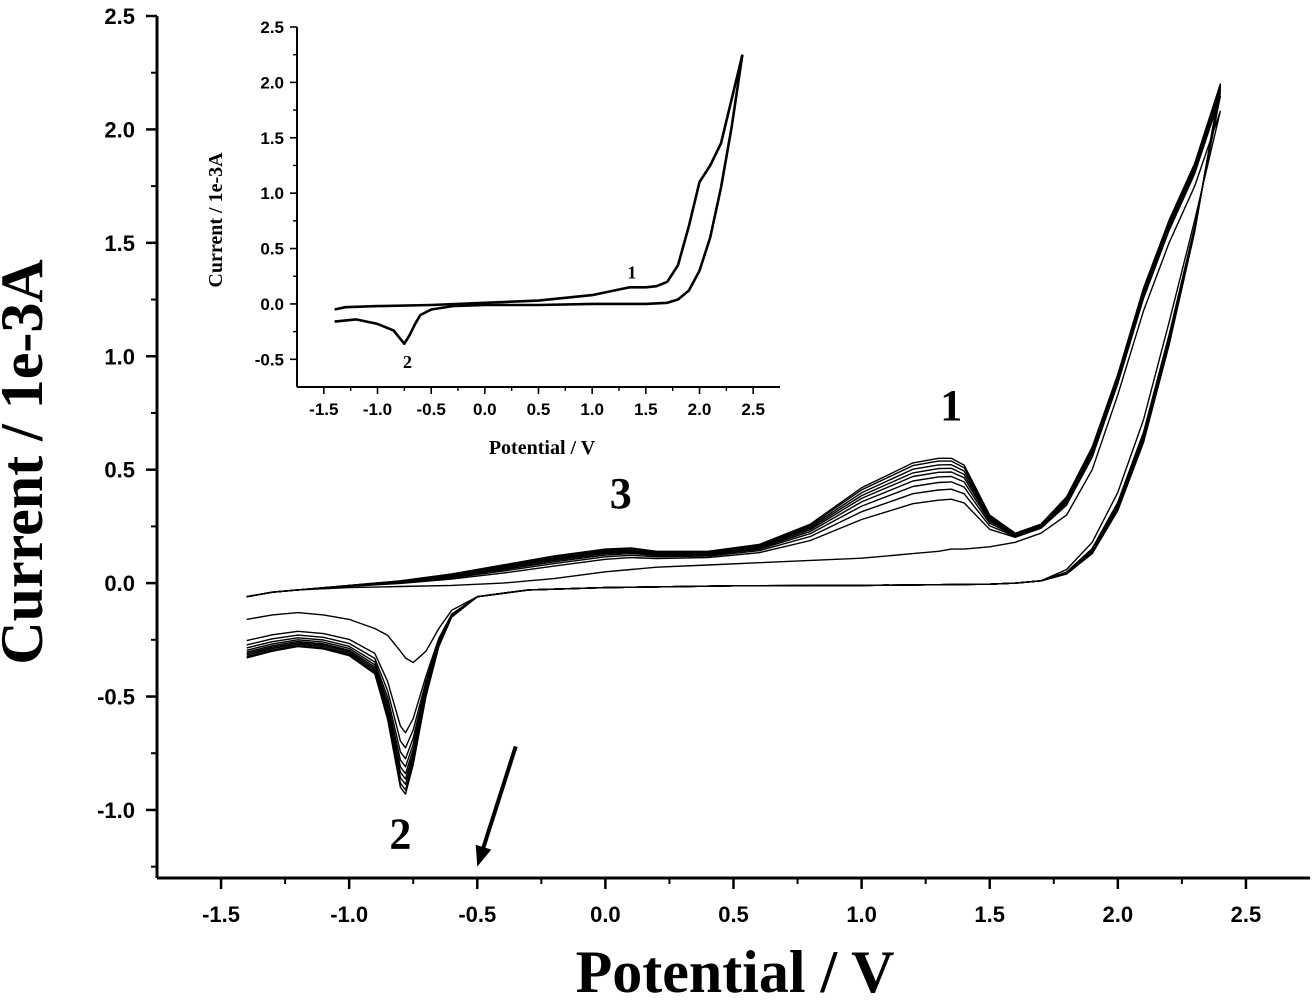 Image resolution: width=1314 pixels, height=1005 pixels. I want to click on inset-y-tick-label: 0.0, so click(272, 304).